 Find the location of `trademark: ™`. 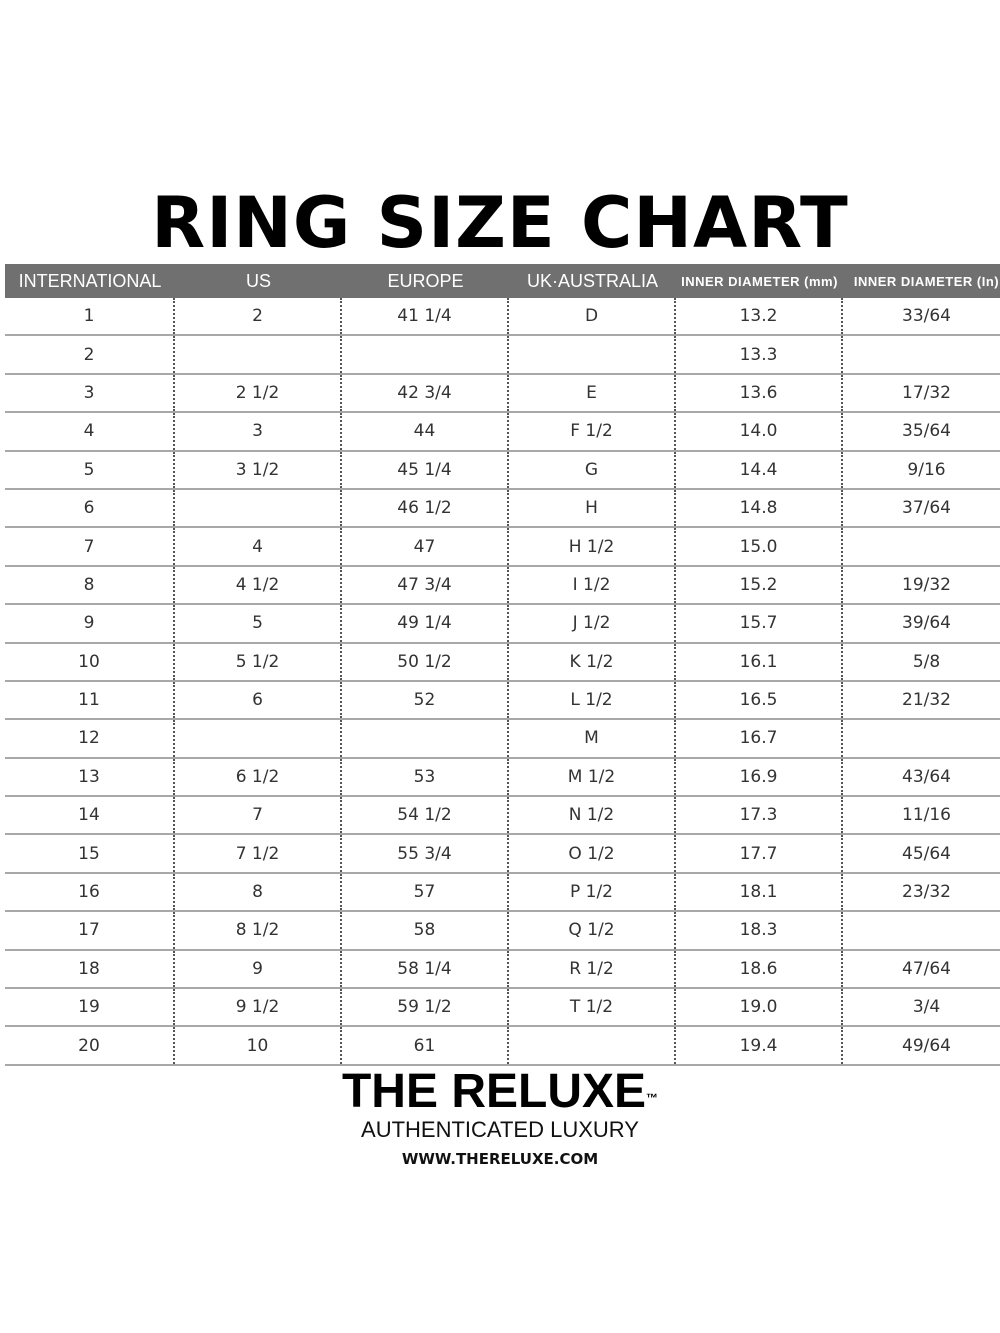

trademark: ™ is located at coordinates (652, 1098).